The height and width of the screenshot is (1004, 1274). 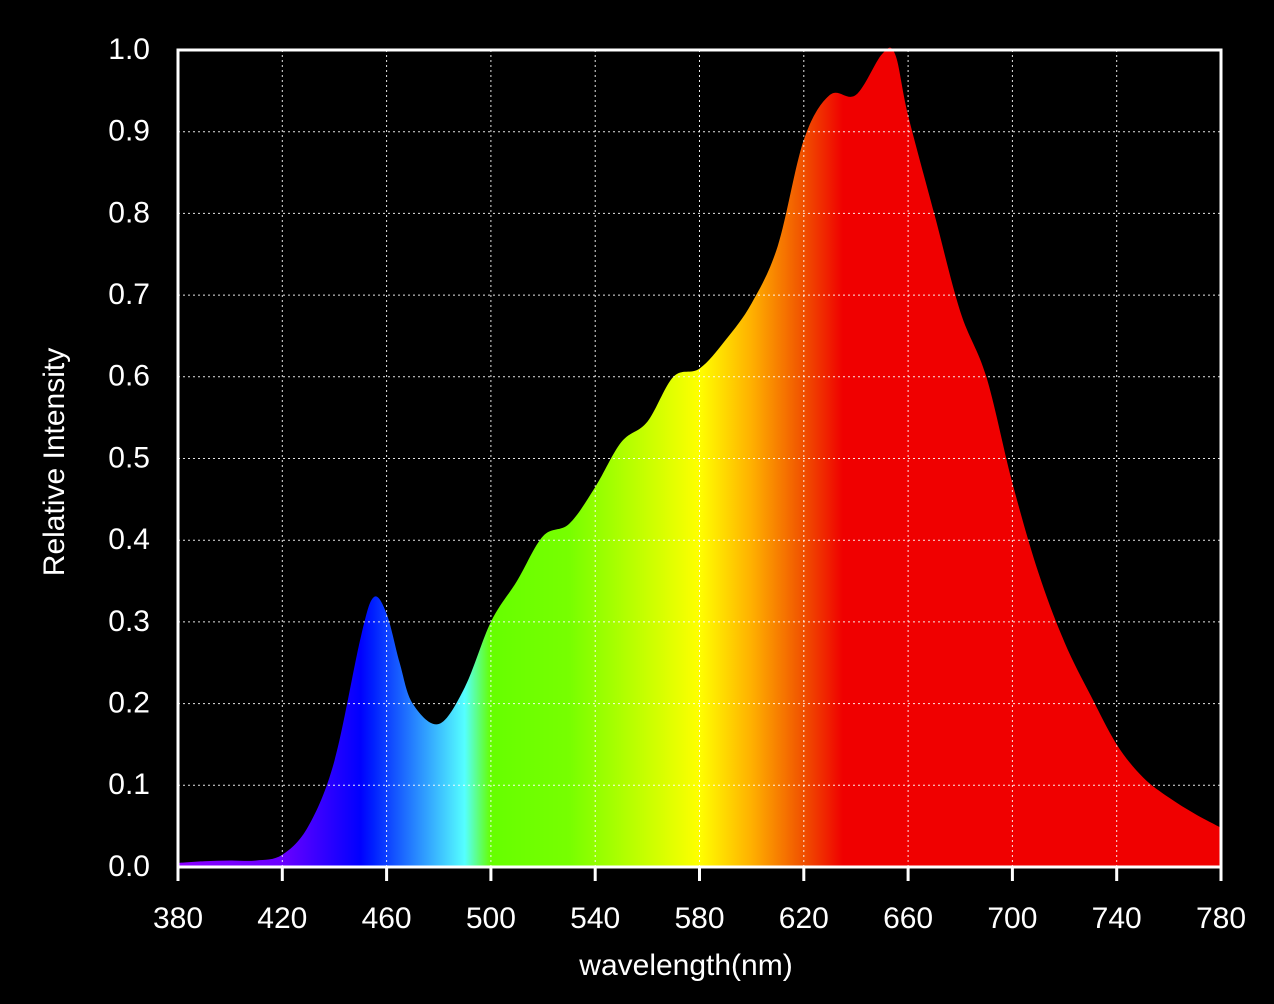 What do you see at coordinates (1221, 918) in the screenshot?
I see `x-tick-label: 780` at bounding box center [1221, 918].